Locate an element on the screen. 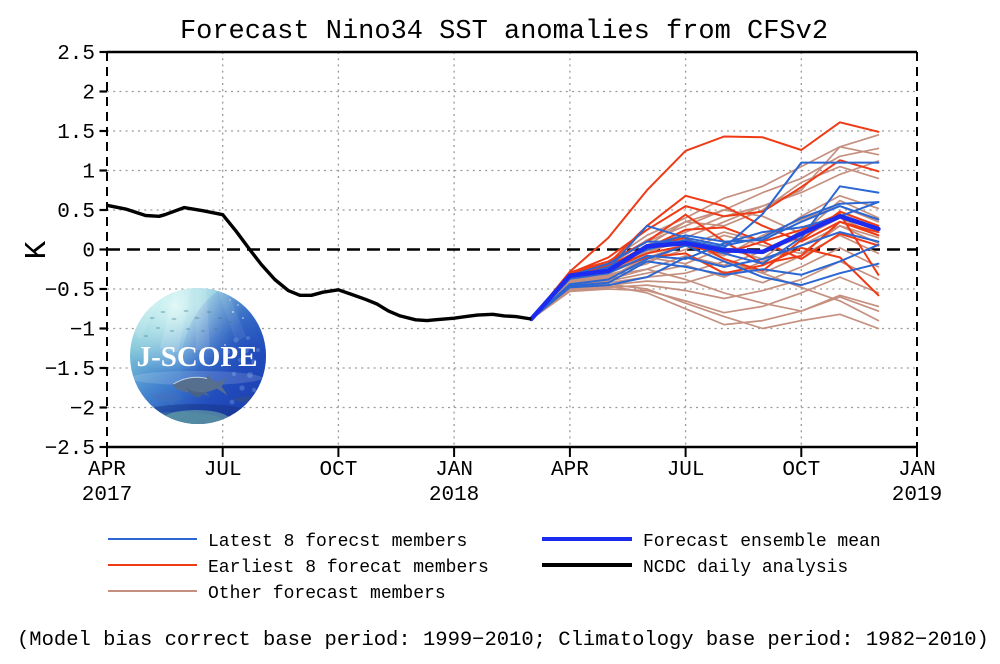 Image resolution: width=1000 pixels, height=664 pixels. svg-text: Other forecast members is located at coordinates (327, 594).